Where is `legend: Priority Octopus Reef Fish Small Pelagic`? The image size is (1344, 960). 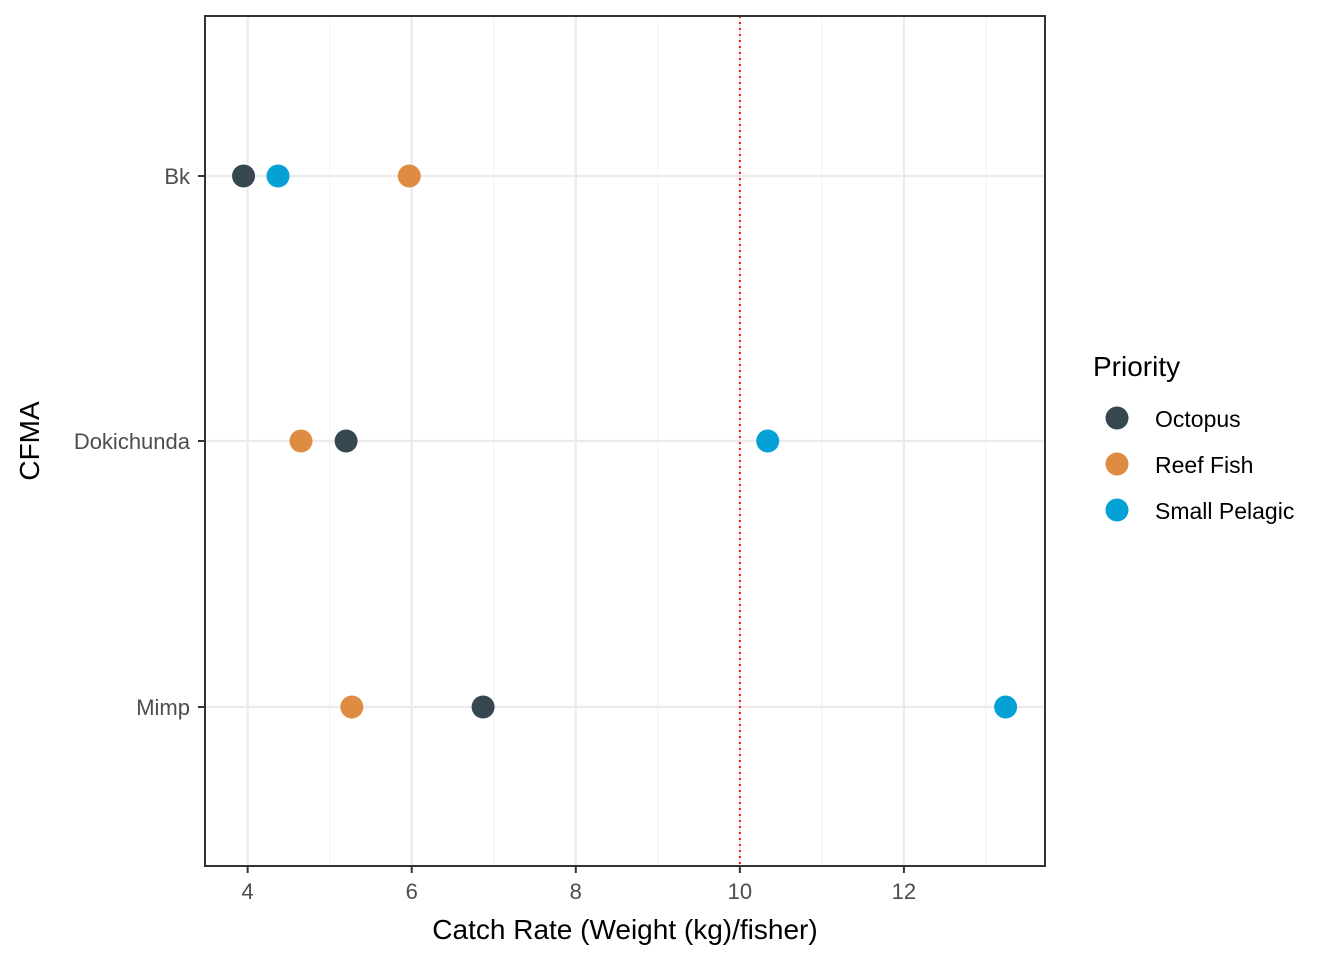
legend: Priority Octopus Reef Fish Small Pelagic is located at coordinates (1193, 437).